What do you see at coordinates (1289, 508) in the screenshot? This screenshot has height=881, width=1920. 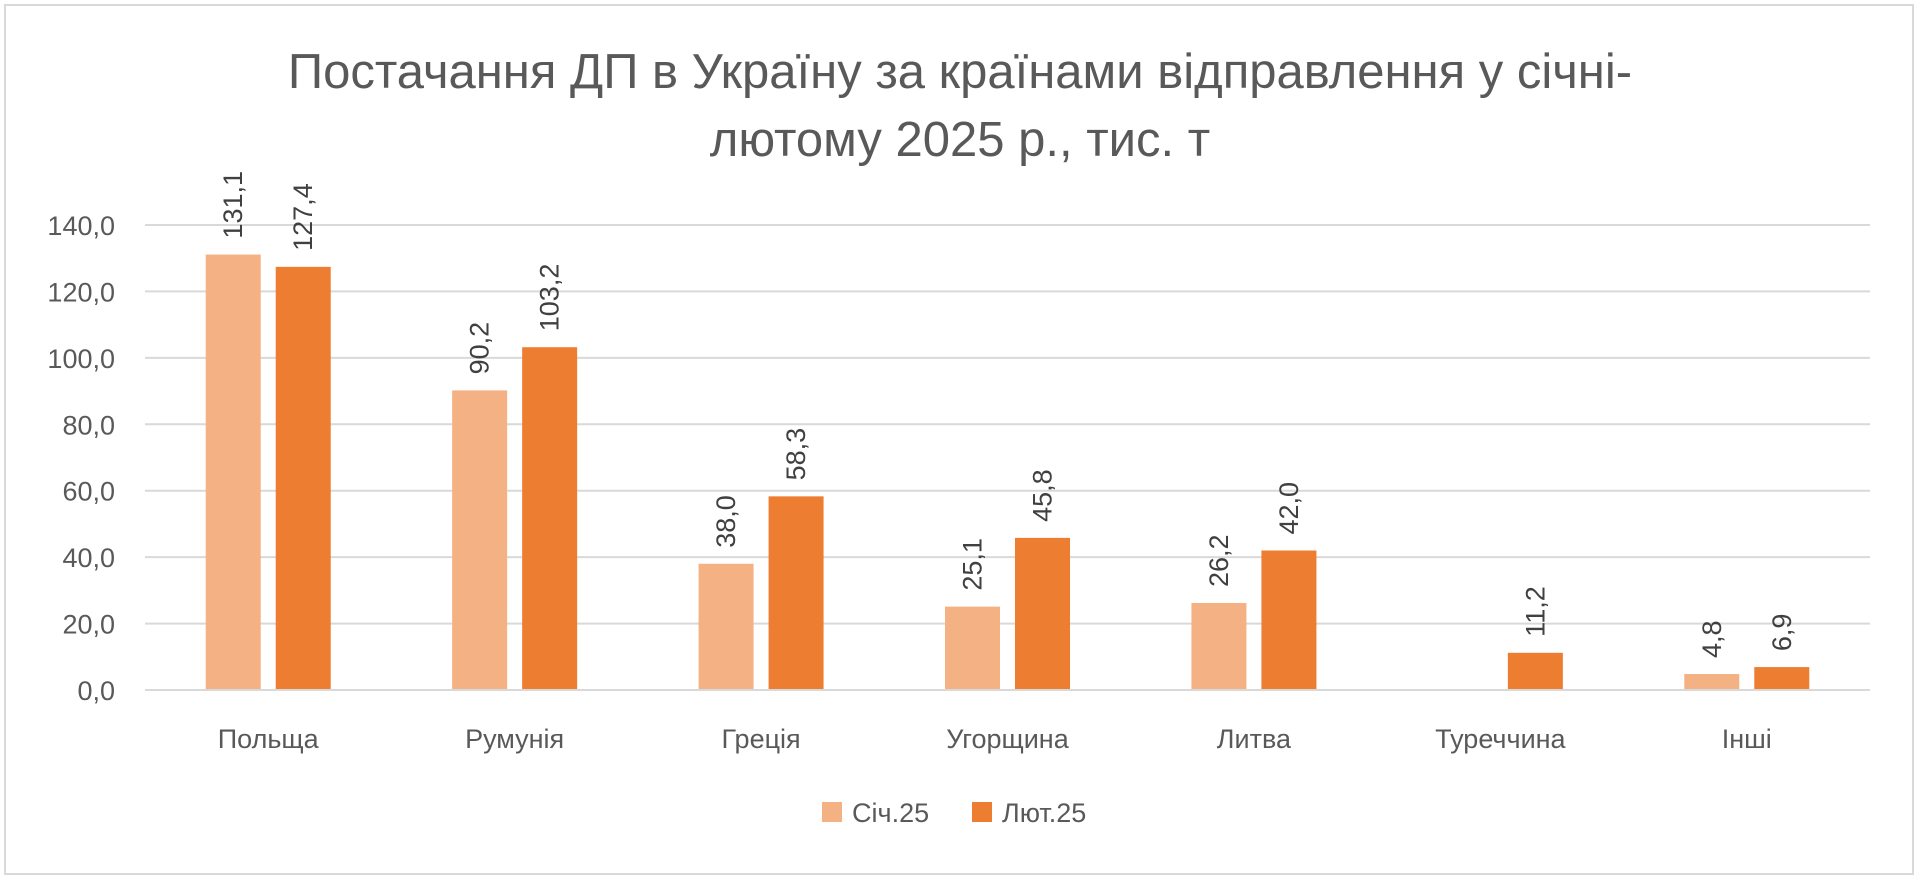 I see `data-label: 42,0` at bounding box center [1289, 508].